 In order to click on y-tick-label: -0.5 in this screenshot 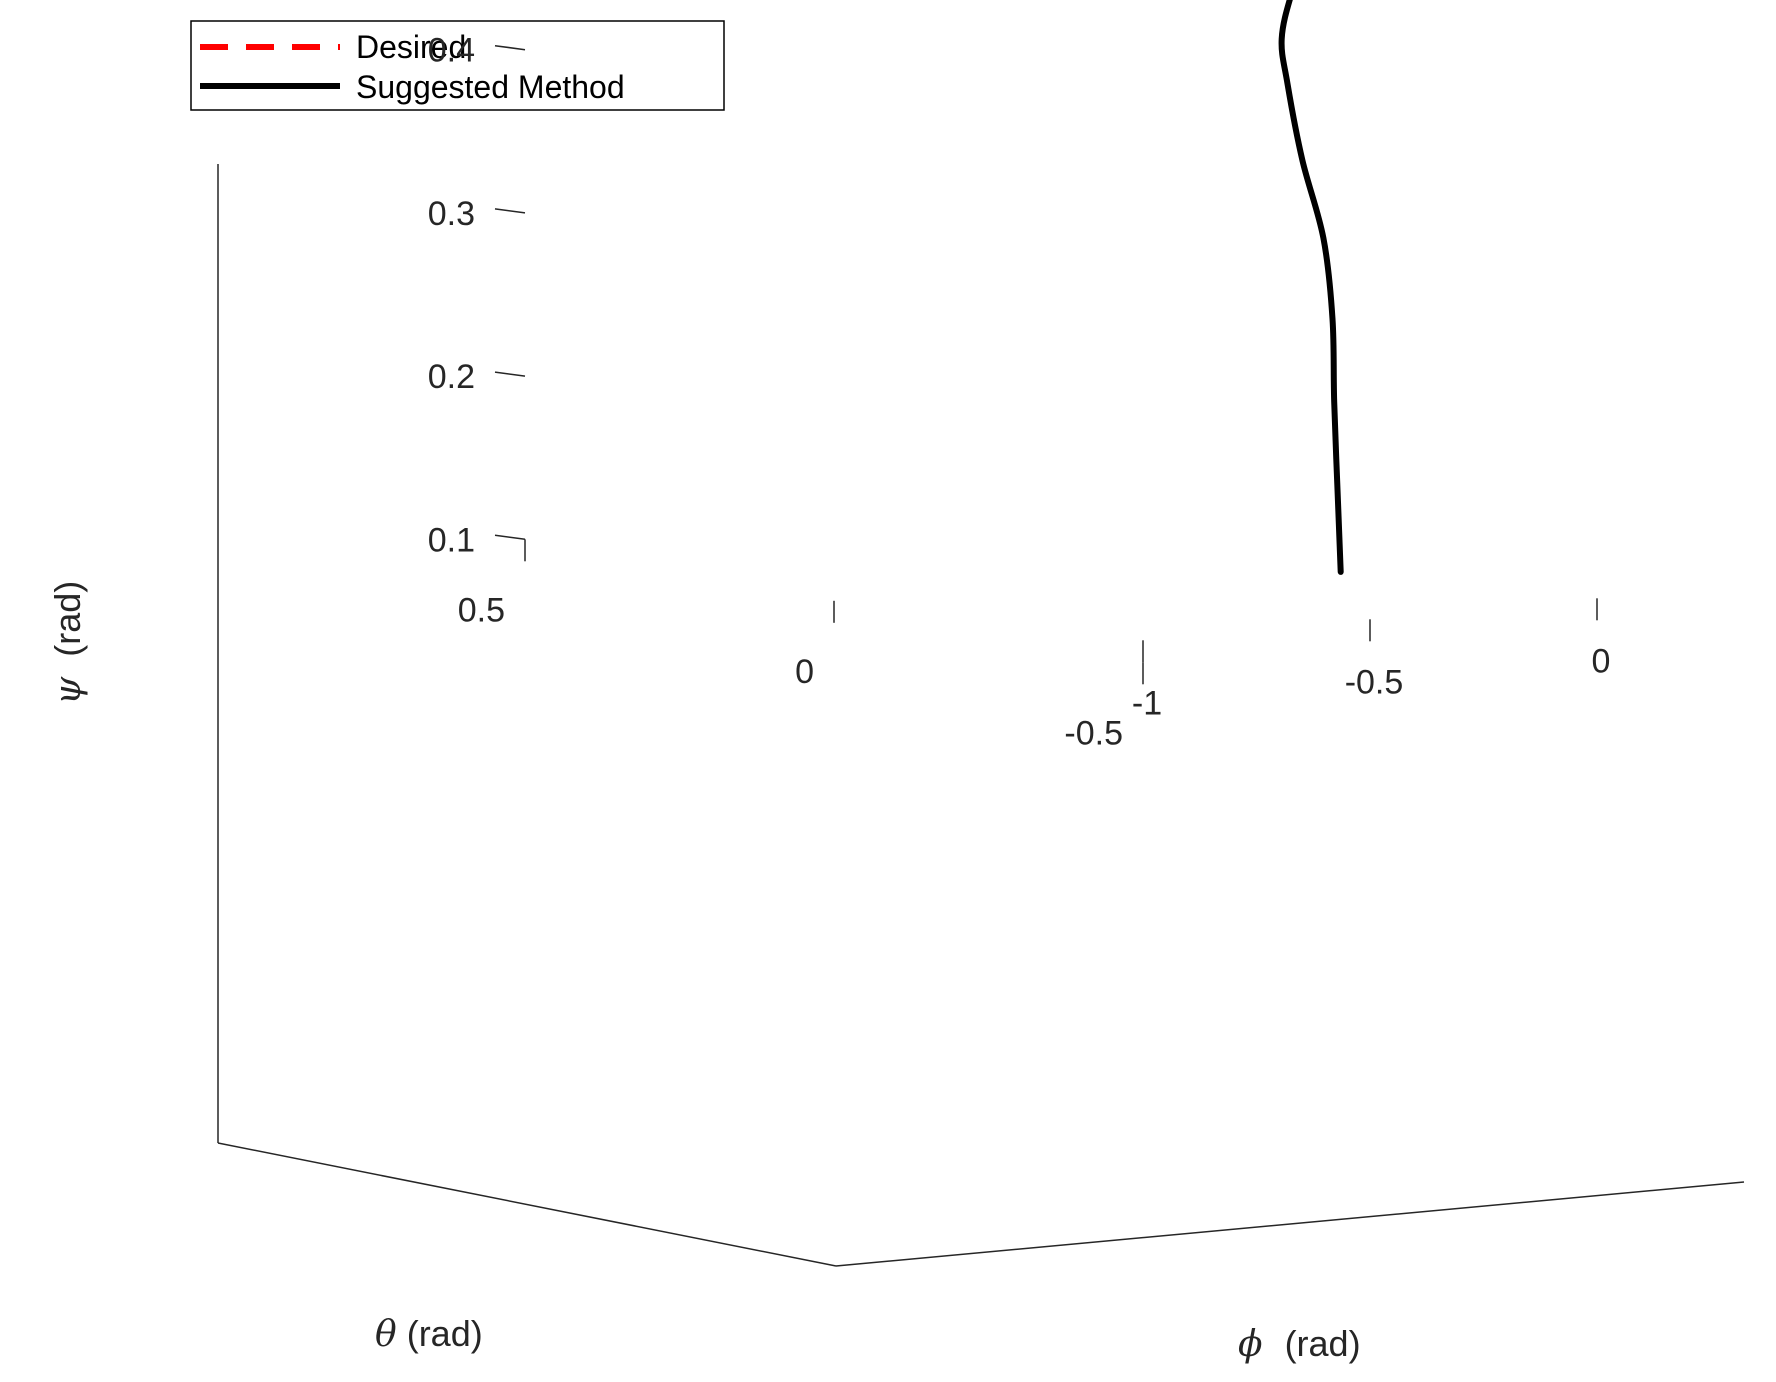, I will do `click(1093, 733)`.